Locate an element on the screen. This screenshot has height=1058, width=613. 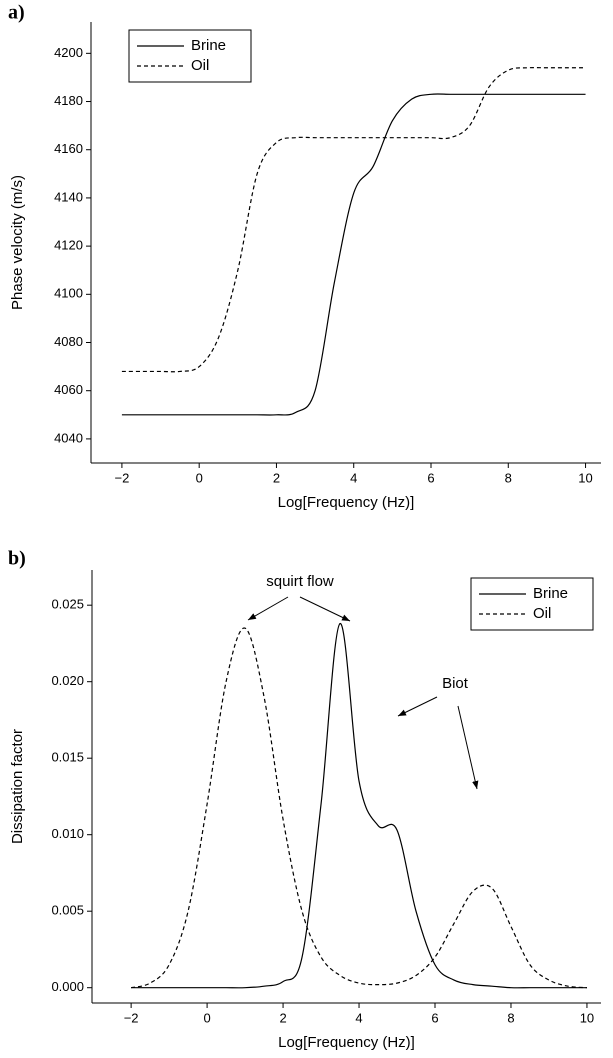
y-tick-label: 0.000 is located at coordinates (67, 986).